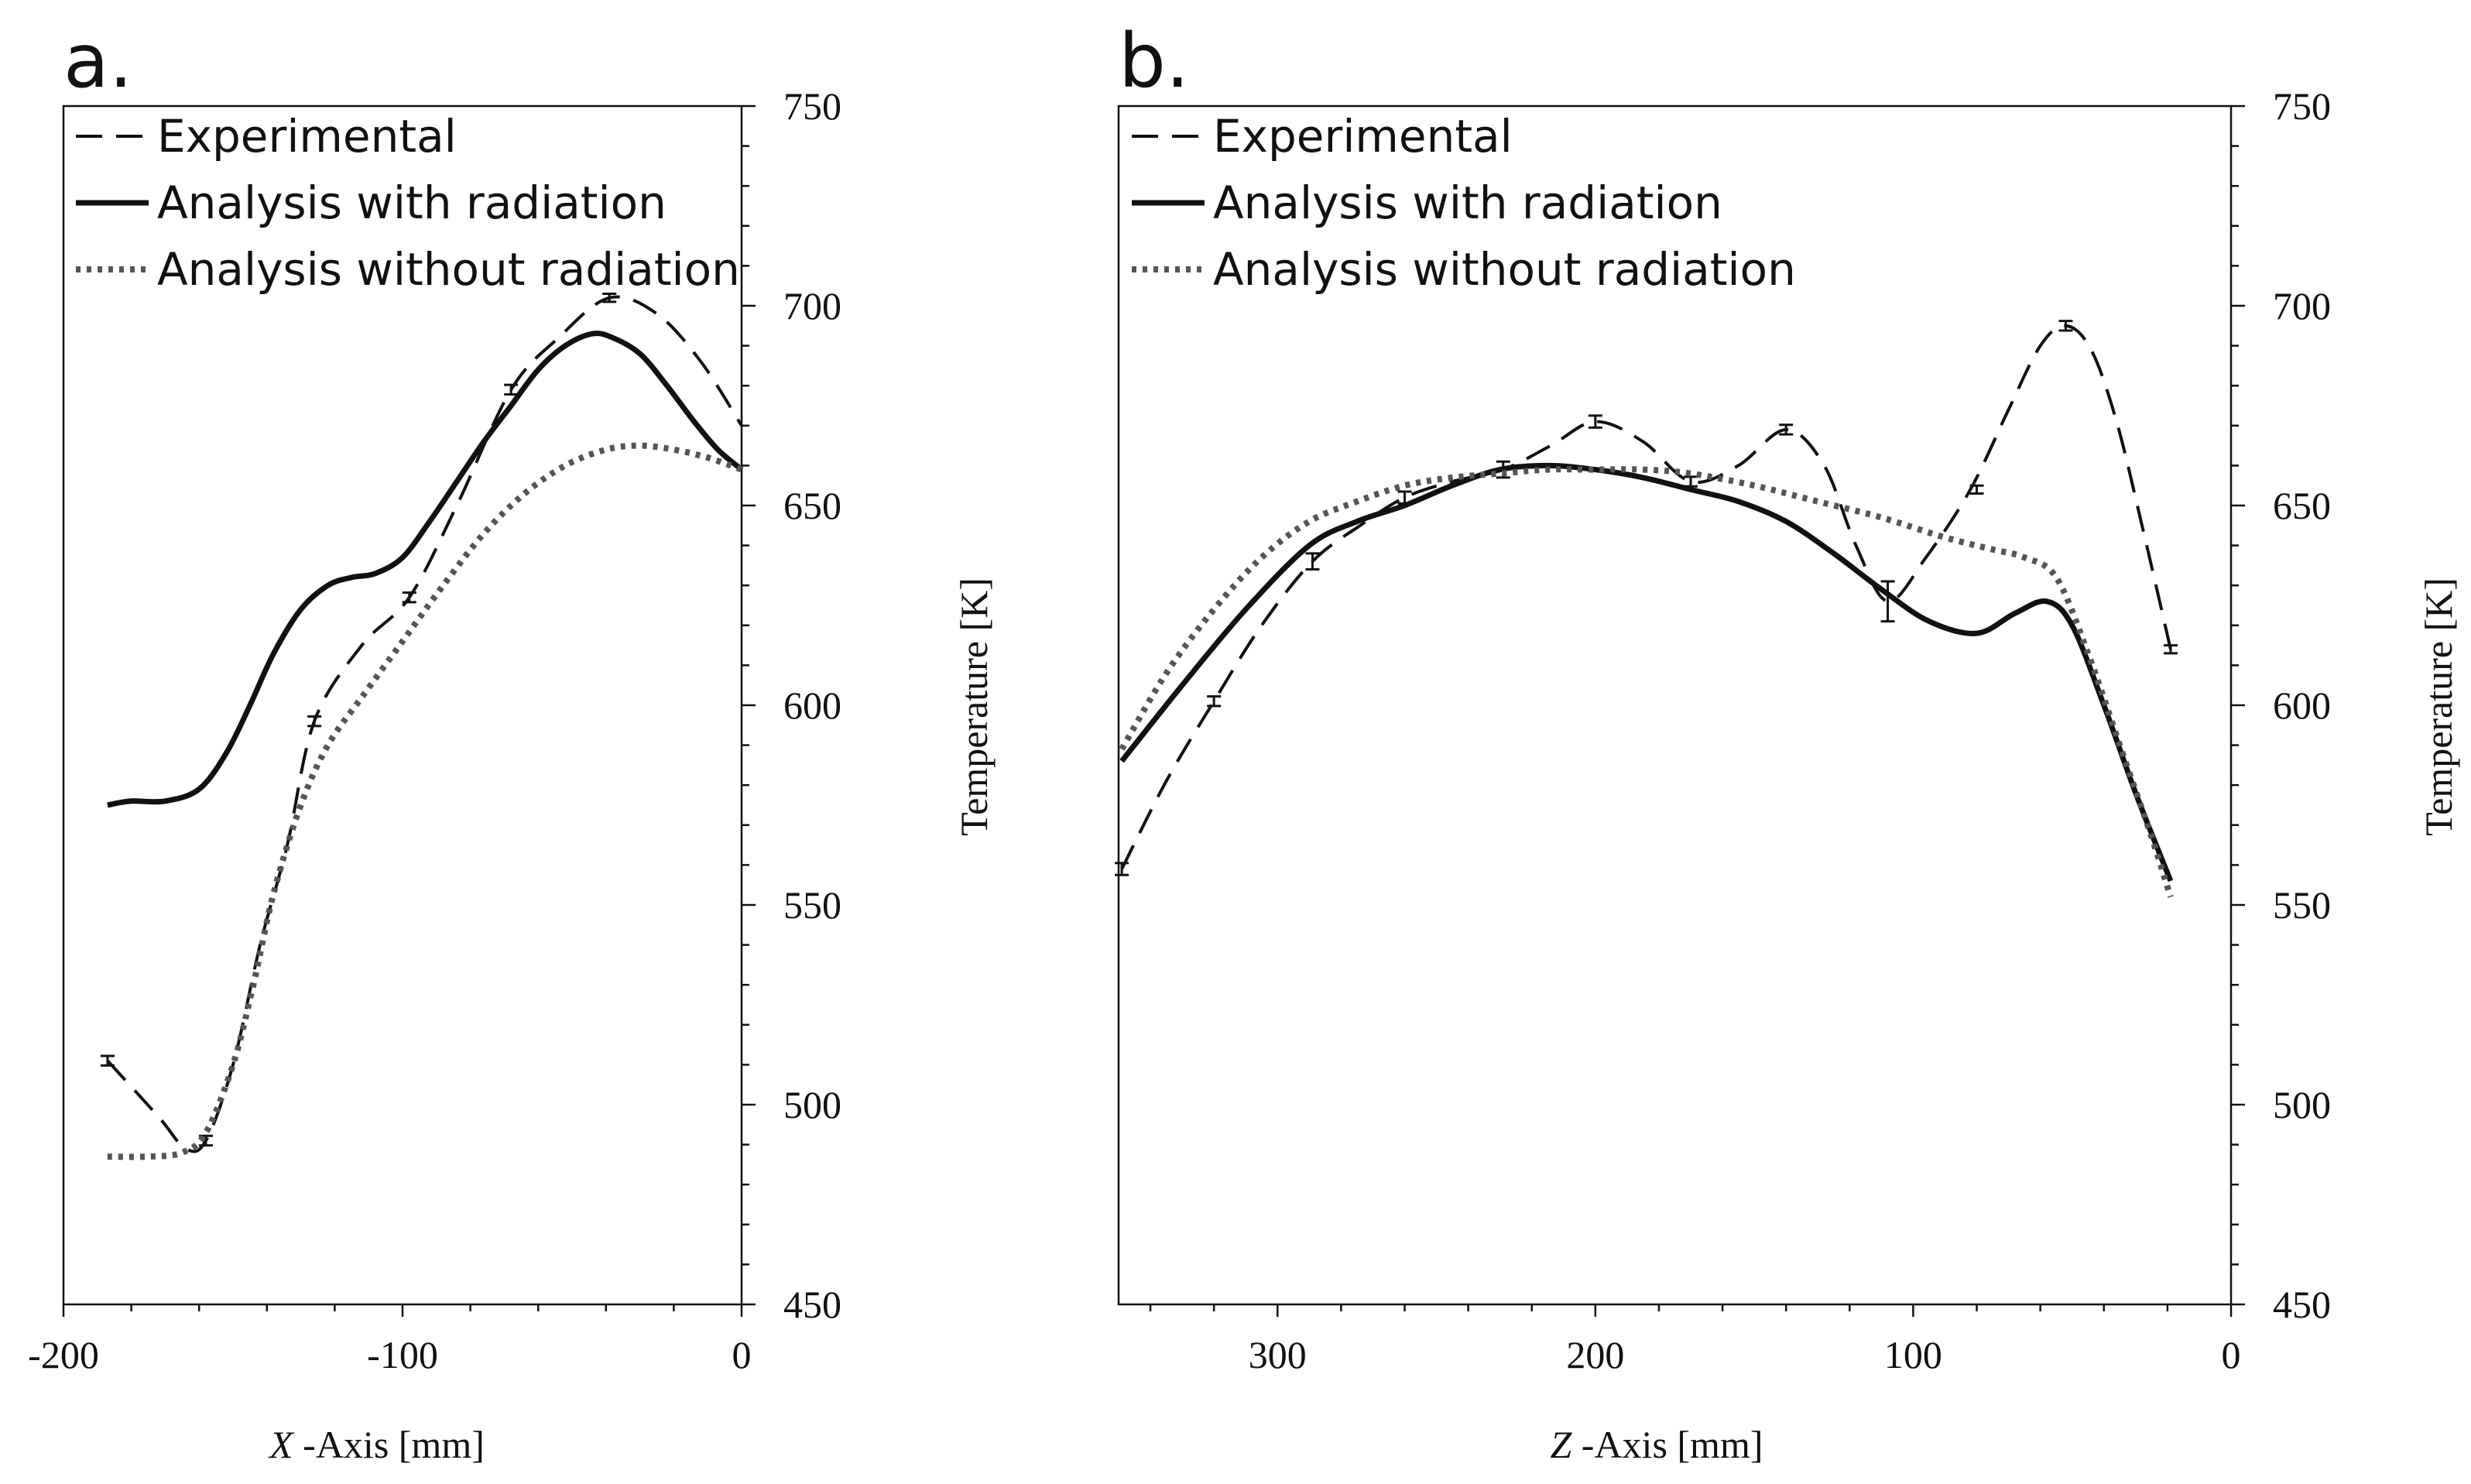  What do you see at coordinates (1278, 1355) in the screenshot?
I see `x-tick-label: 300` at bounding box center [1278, 1355].